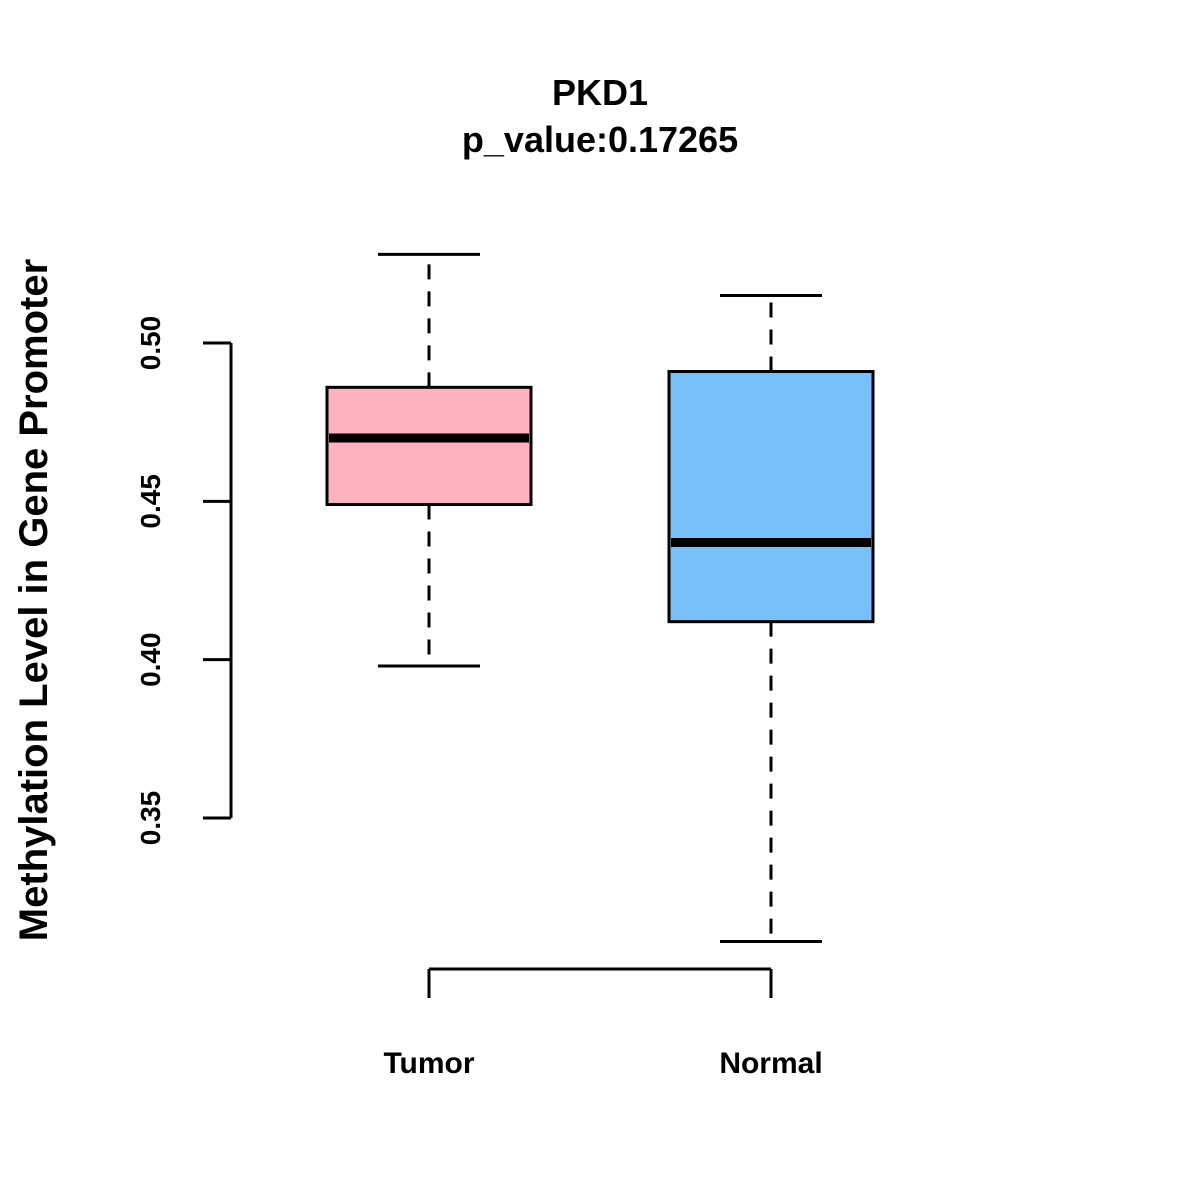 Image resolution: width=1200 pixels, height=1200 pixels. I want to click on y-tick-label: 0.45, so click(150, 501).